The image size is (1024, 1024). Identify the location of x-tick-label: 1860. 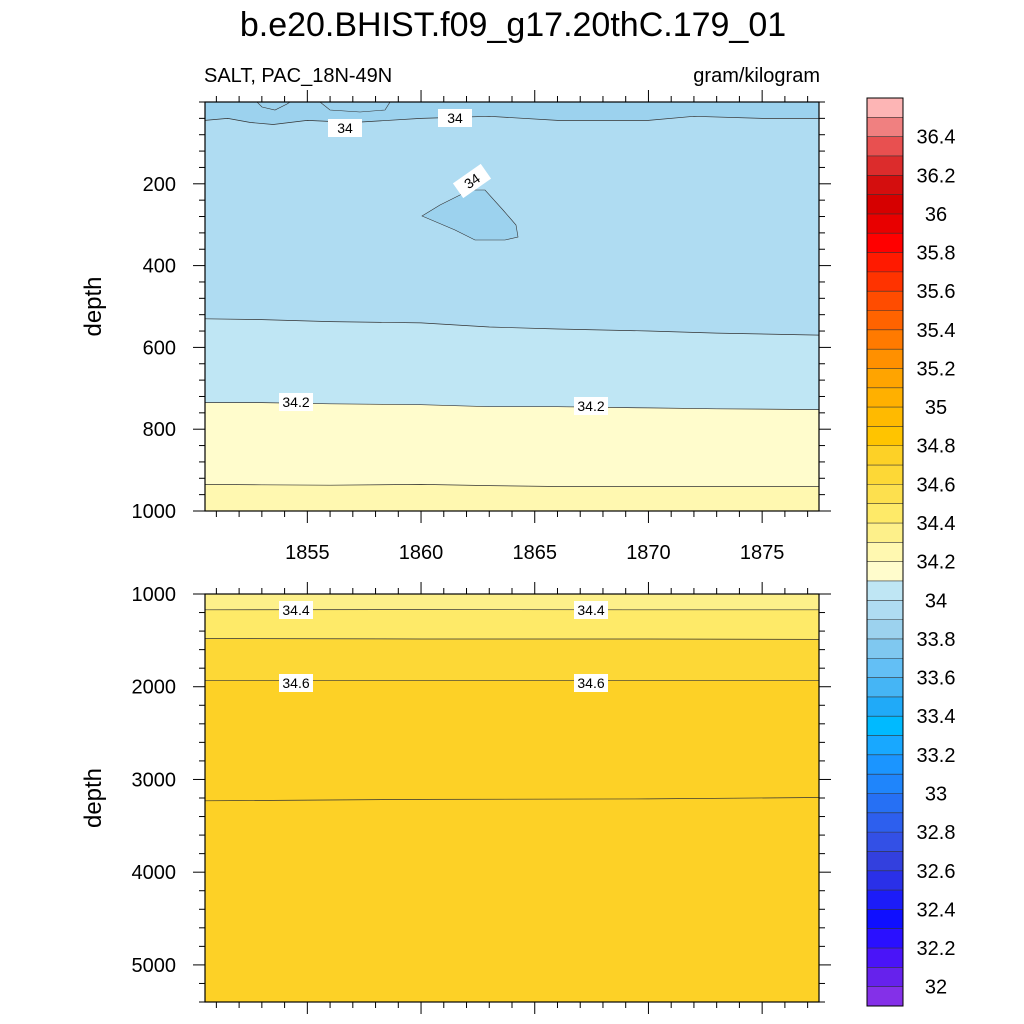
(421, 553).